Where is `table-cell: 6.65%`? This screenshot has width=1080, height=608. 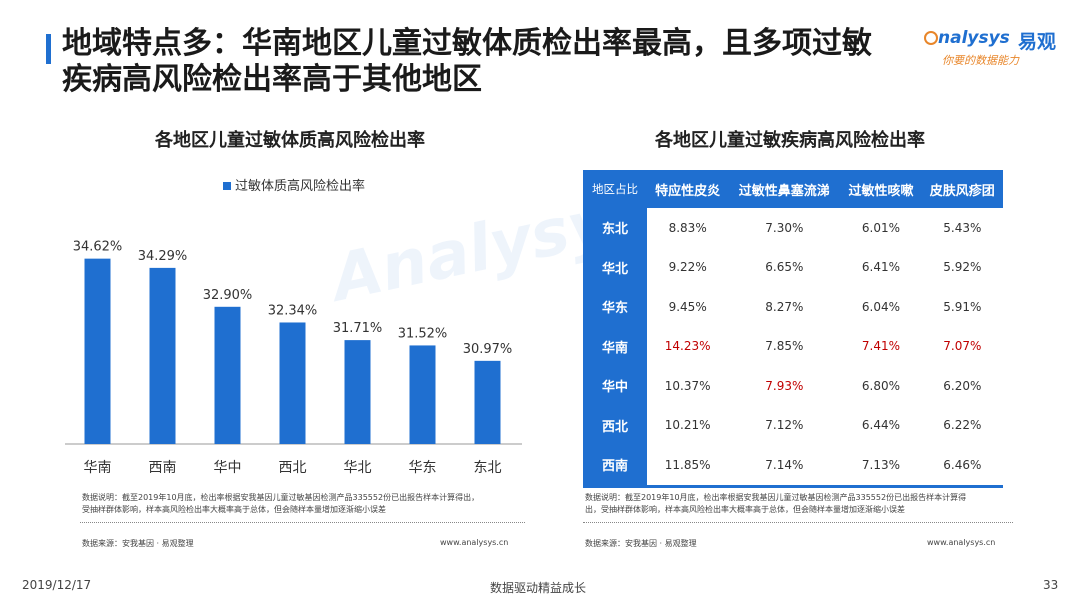
table-cell: 6.65% is located at coordinates (784, 267).